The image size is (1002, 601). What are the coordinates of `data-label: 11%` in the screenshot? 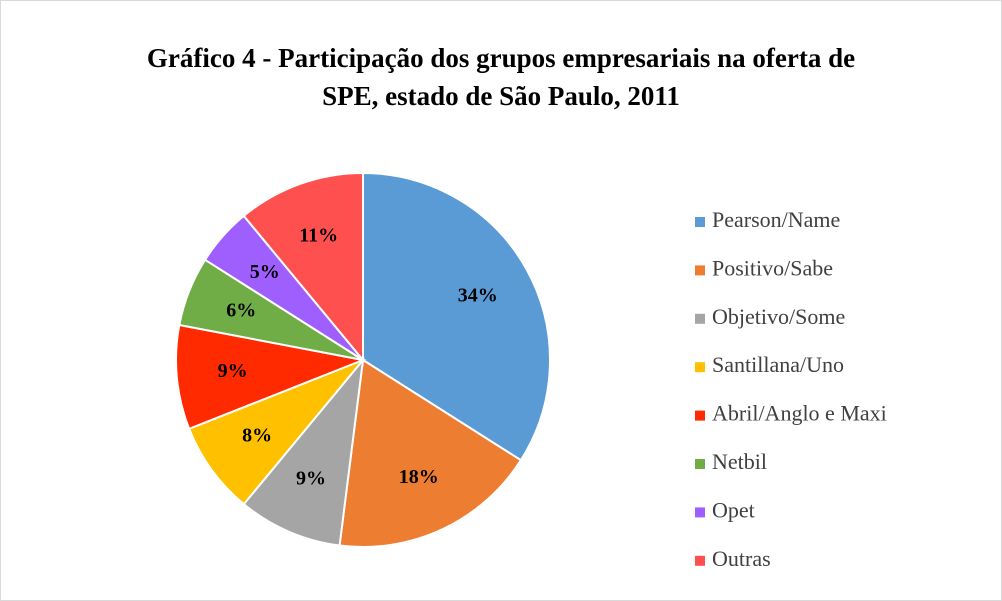 It's located at (318, 235).